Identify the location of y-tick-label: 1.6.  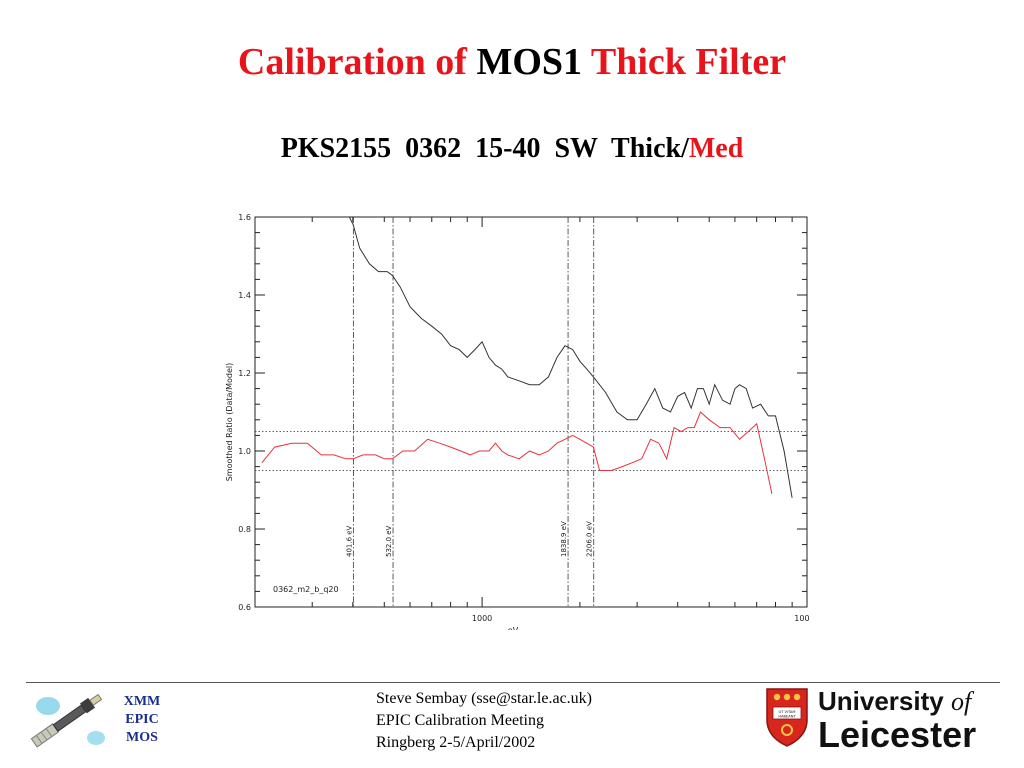
(244, 217).